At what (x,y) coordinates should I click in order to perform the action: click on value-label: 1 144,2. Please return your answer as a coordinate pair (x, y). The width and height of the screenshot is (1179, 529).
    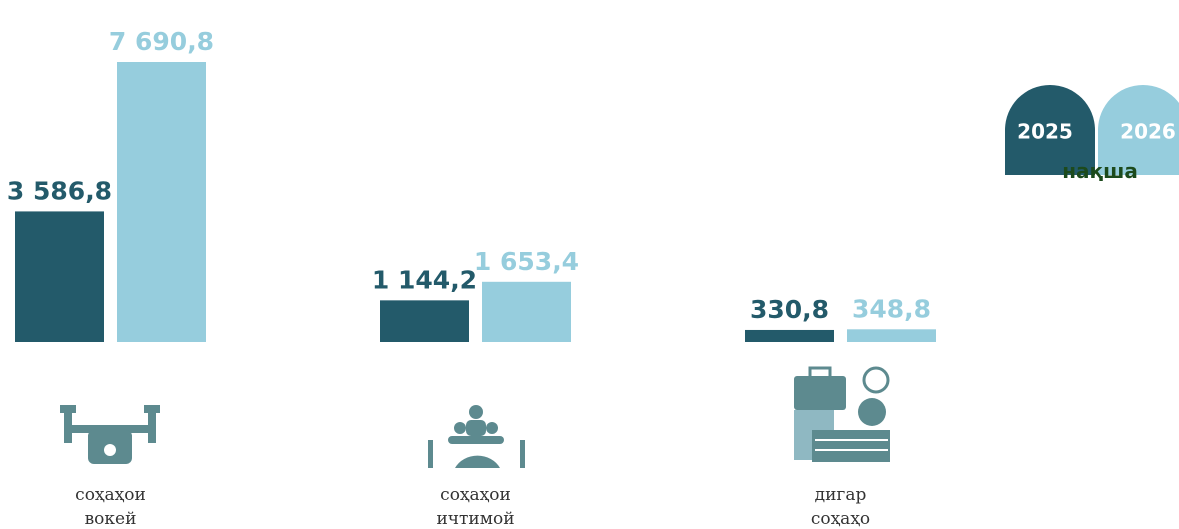
    Looking at the image, I should click on (424, 279).